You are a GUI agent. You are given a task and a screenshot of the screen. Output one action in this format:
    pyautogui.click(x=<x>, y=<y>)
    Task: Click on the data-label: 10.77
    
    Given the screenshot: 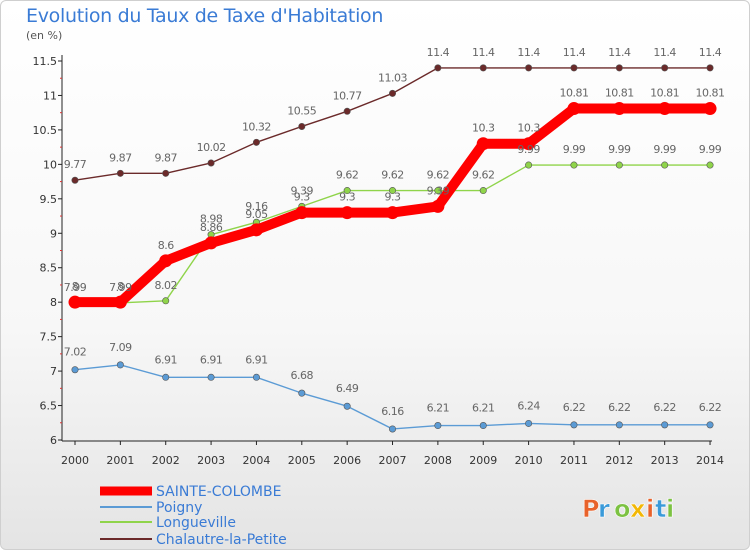 What is the action you would take?
    pyautogui.click(x=347, y=95)
    